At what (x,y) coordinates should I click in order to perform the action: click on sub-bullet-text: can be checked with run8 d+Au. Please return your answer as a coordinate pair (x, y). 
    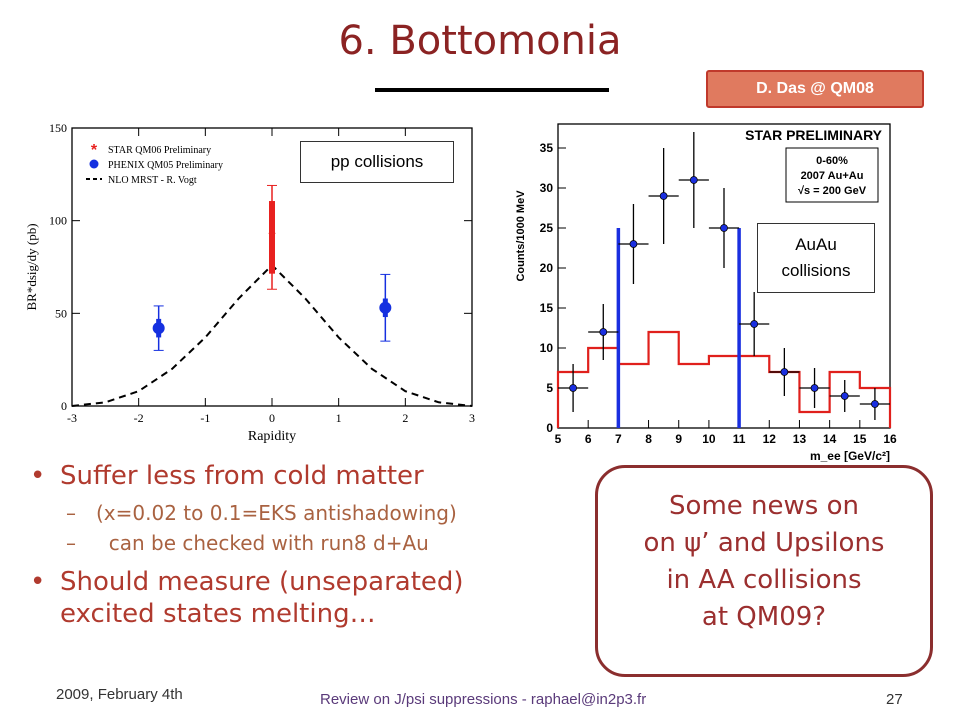
    Looking at the image, I should click on (262, 543).